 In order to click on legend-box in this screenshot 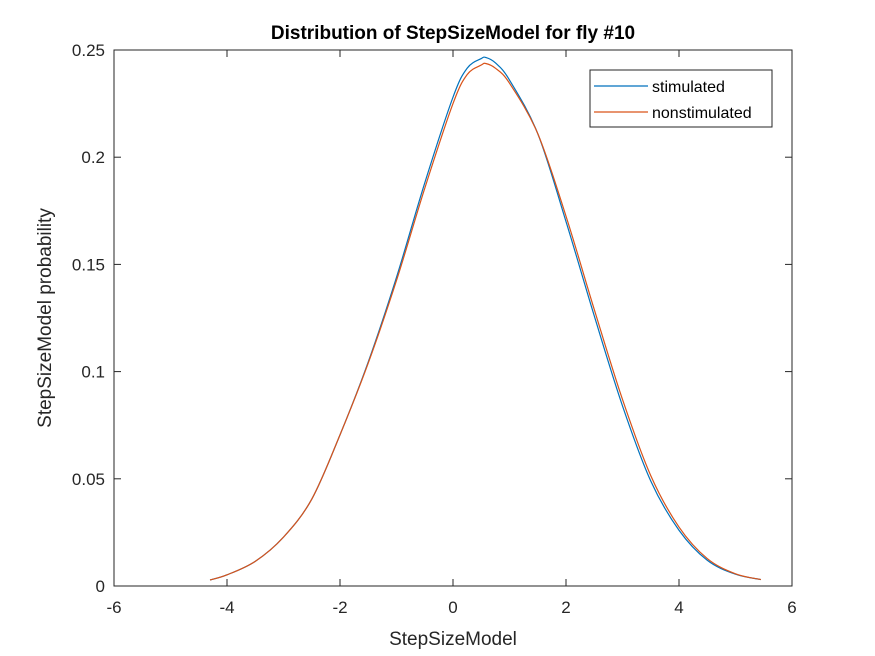, I will do `click(681, 98)`.